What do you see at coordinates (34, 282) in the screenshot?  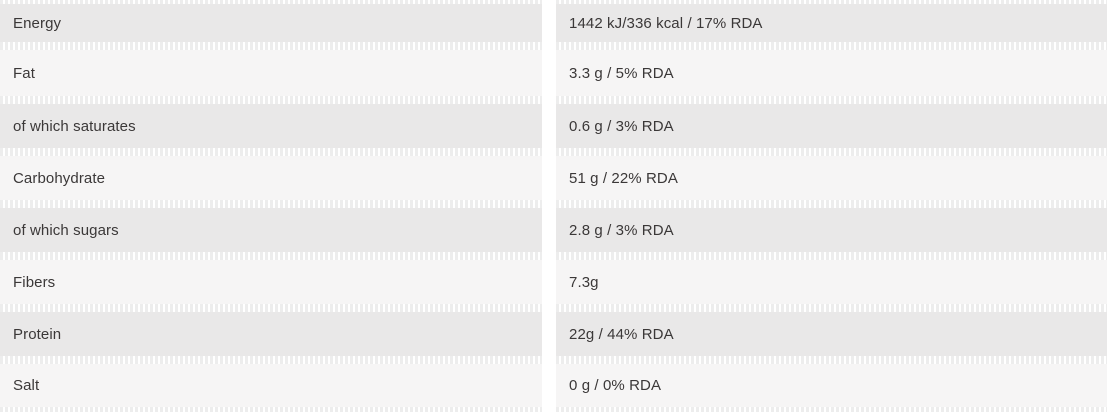 I see `nutrient-label: Fibers` at bounding box center [34, 282].